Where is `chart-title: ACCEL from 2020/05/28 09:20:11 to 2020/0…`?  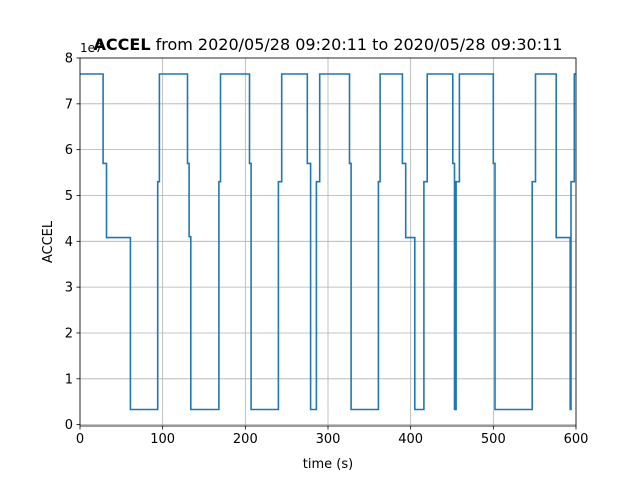 chart-title: ACCEL from 2020/05/28 09:20:11 to 2020/0… is located at coordinates (328, 44).